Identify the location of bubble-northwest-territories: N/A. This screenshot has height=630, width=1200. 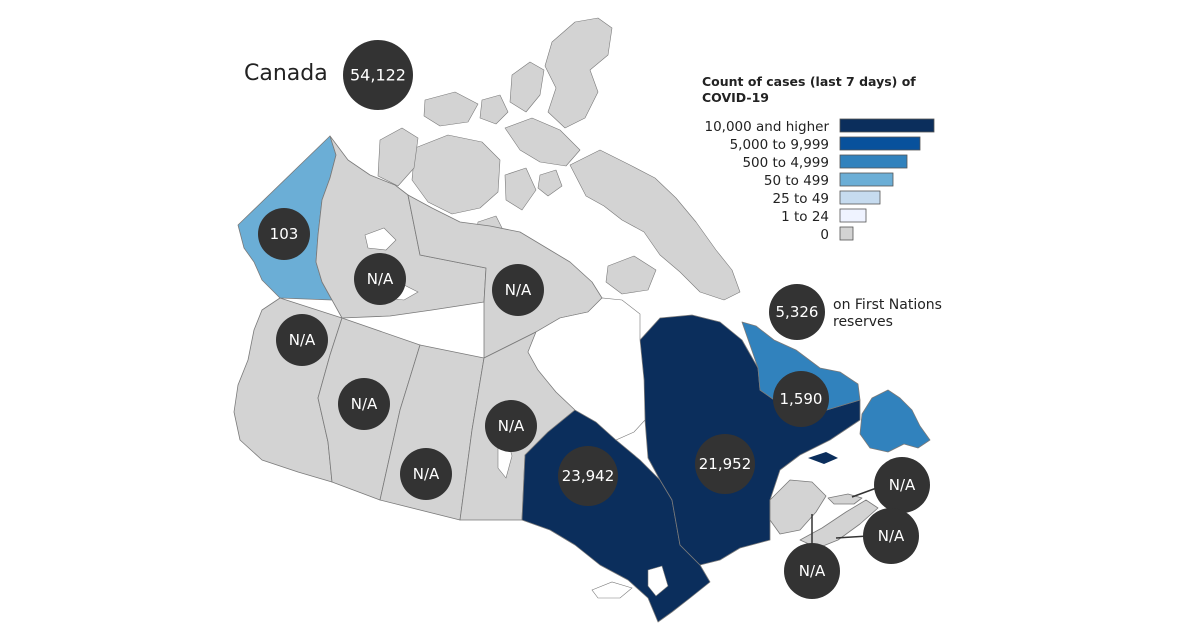
(380, 279).